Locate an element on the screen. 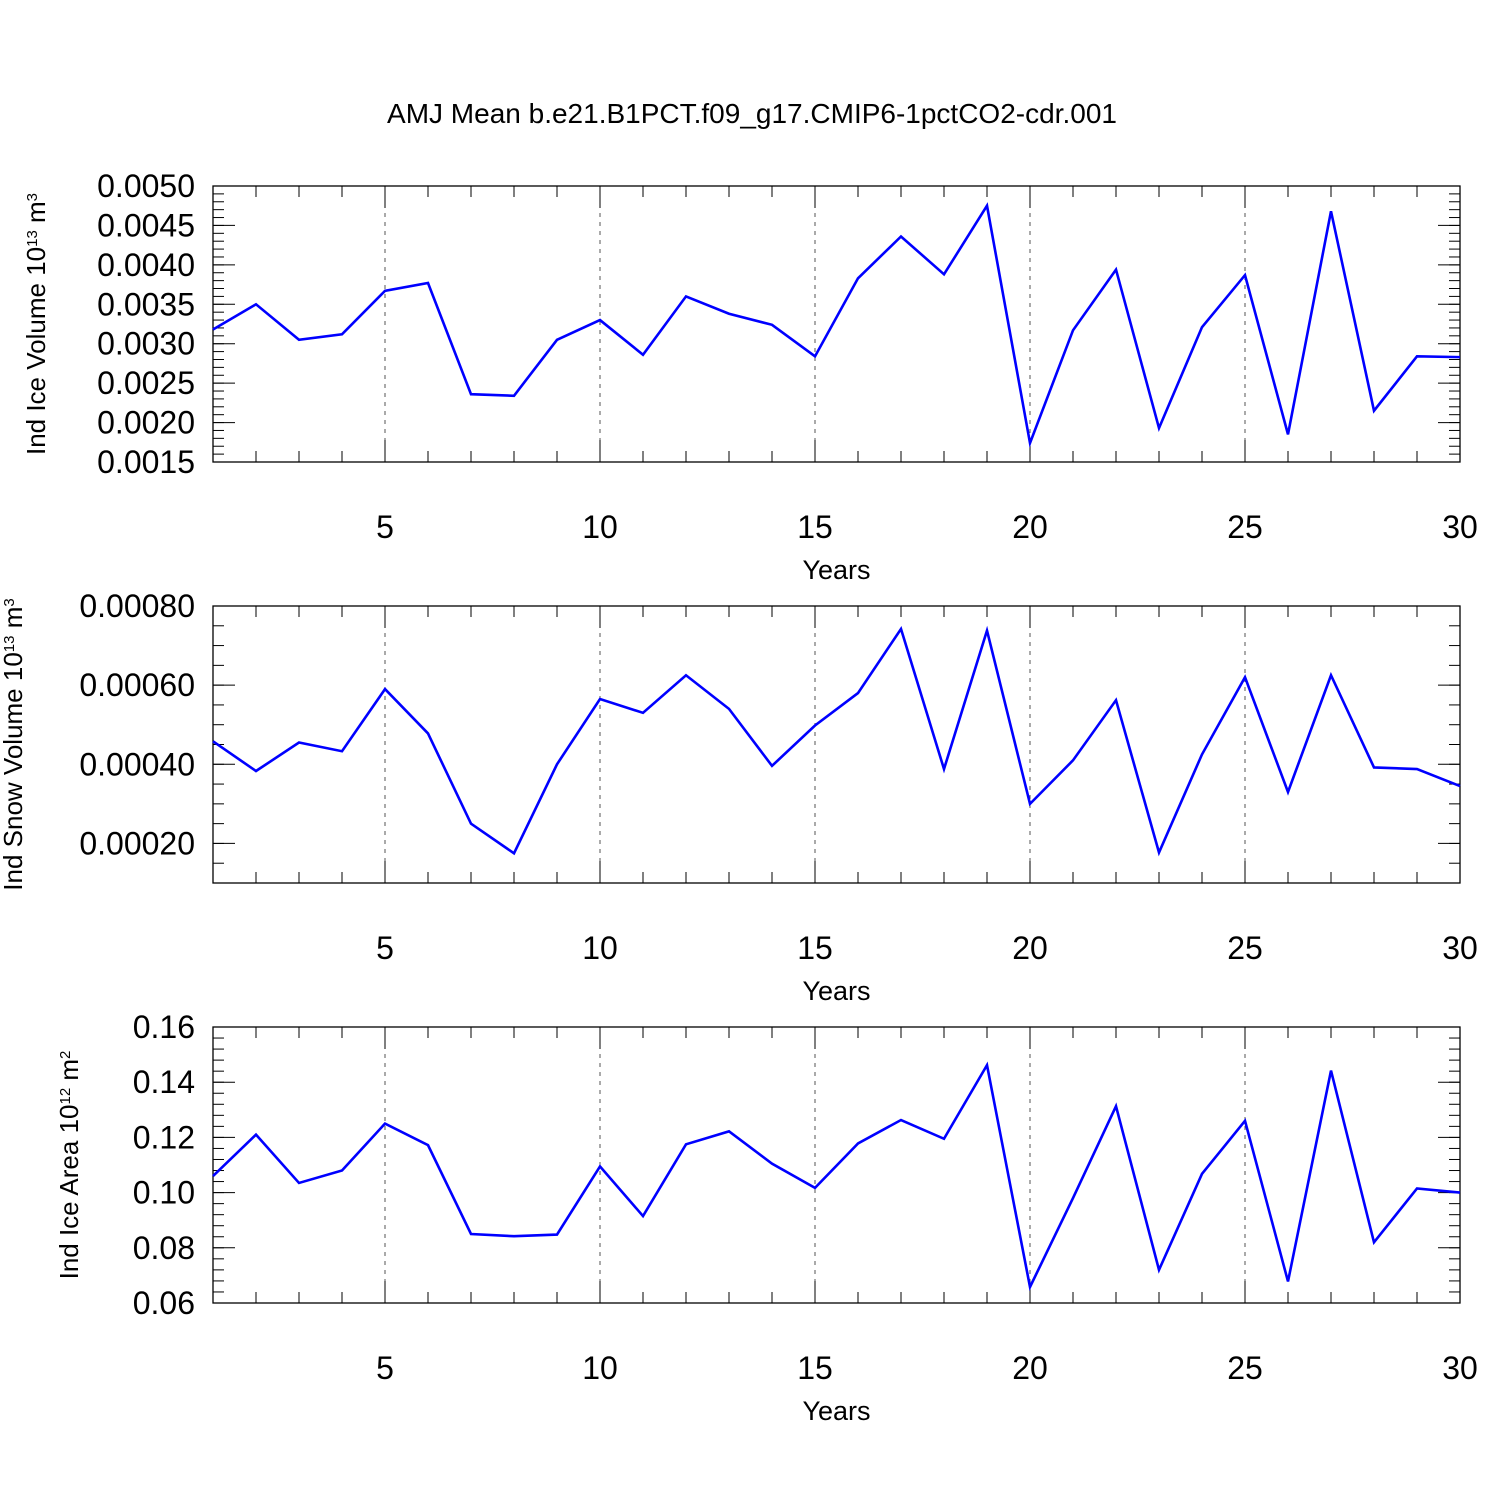 This screenshot has width=1500, height=1505. y-tick-label: 0.06 is located at coordinates (164, 1303).